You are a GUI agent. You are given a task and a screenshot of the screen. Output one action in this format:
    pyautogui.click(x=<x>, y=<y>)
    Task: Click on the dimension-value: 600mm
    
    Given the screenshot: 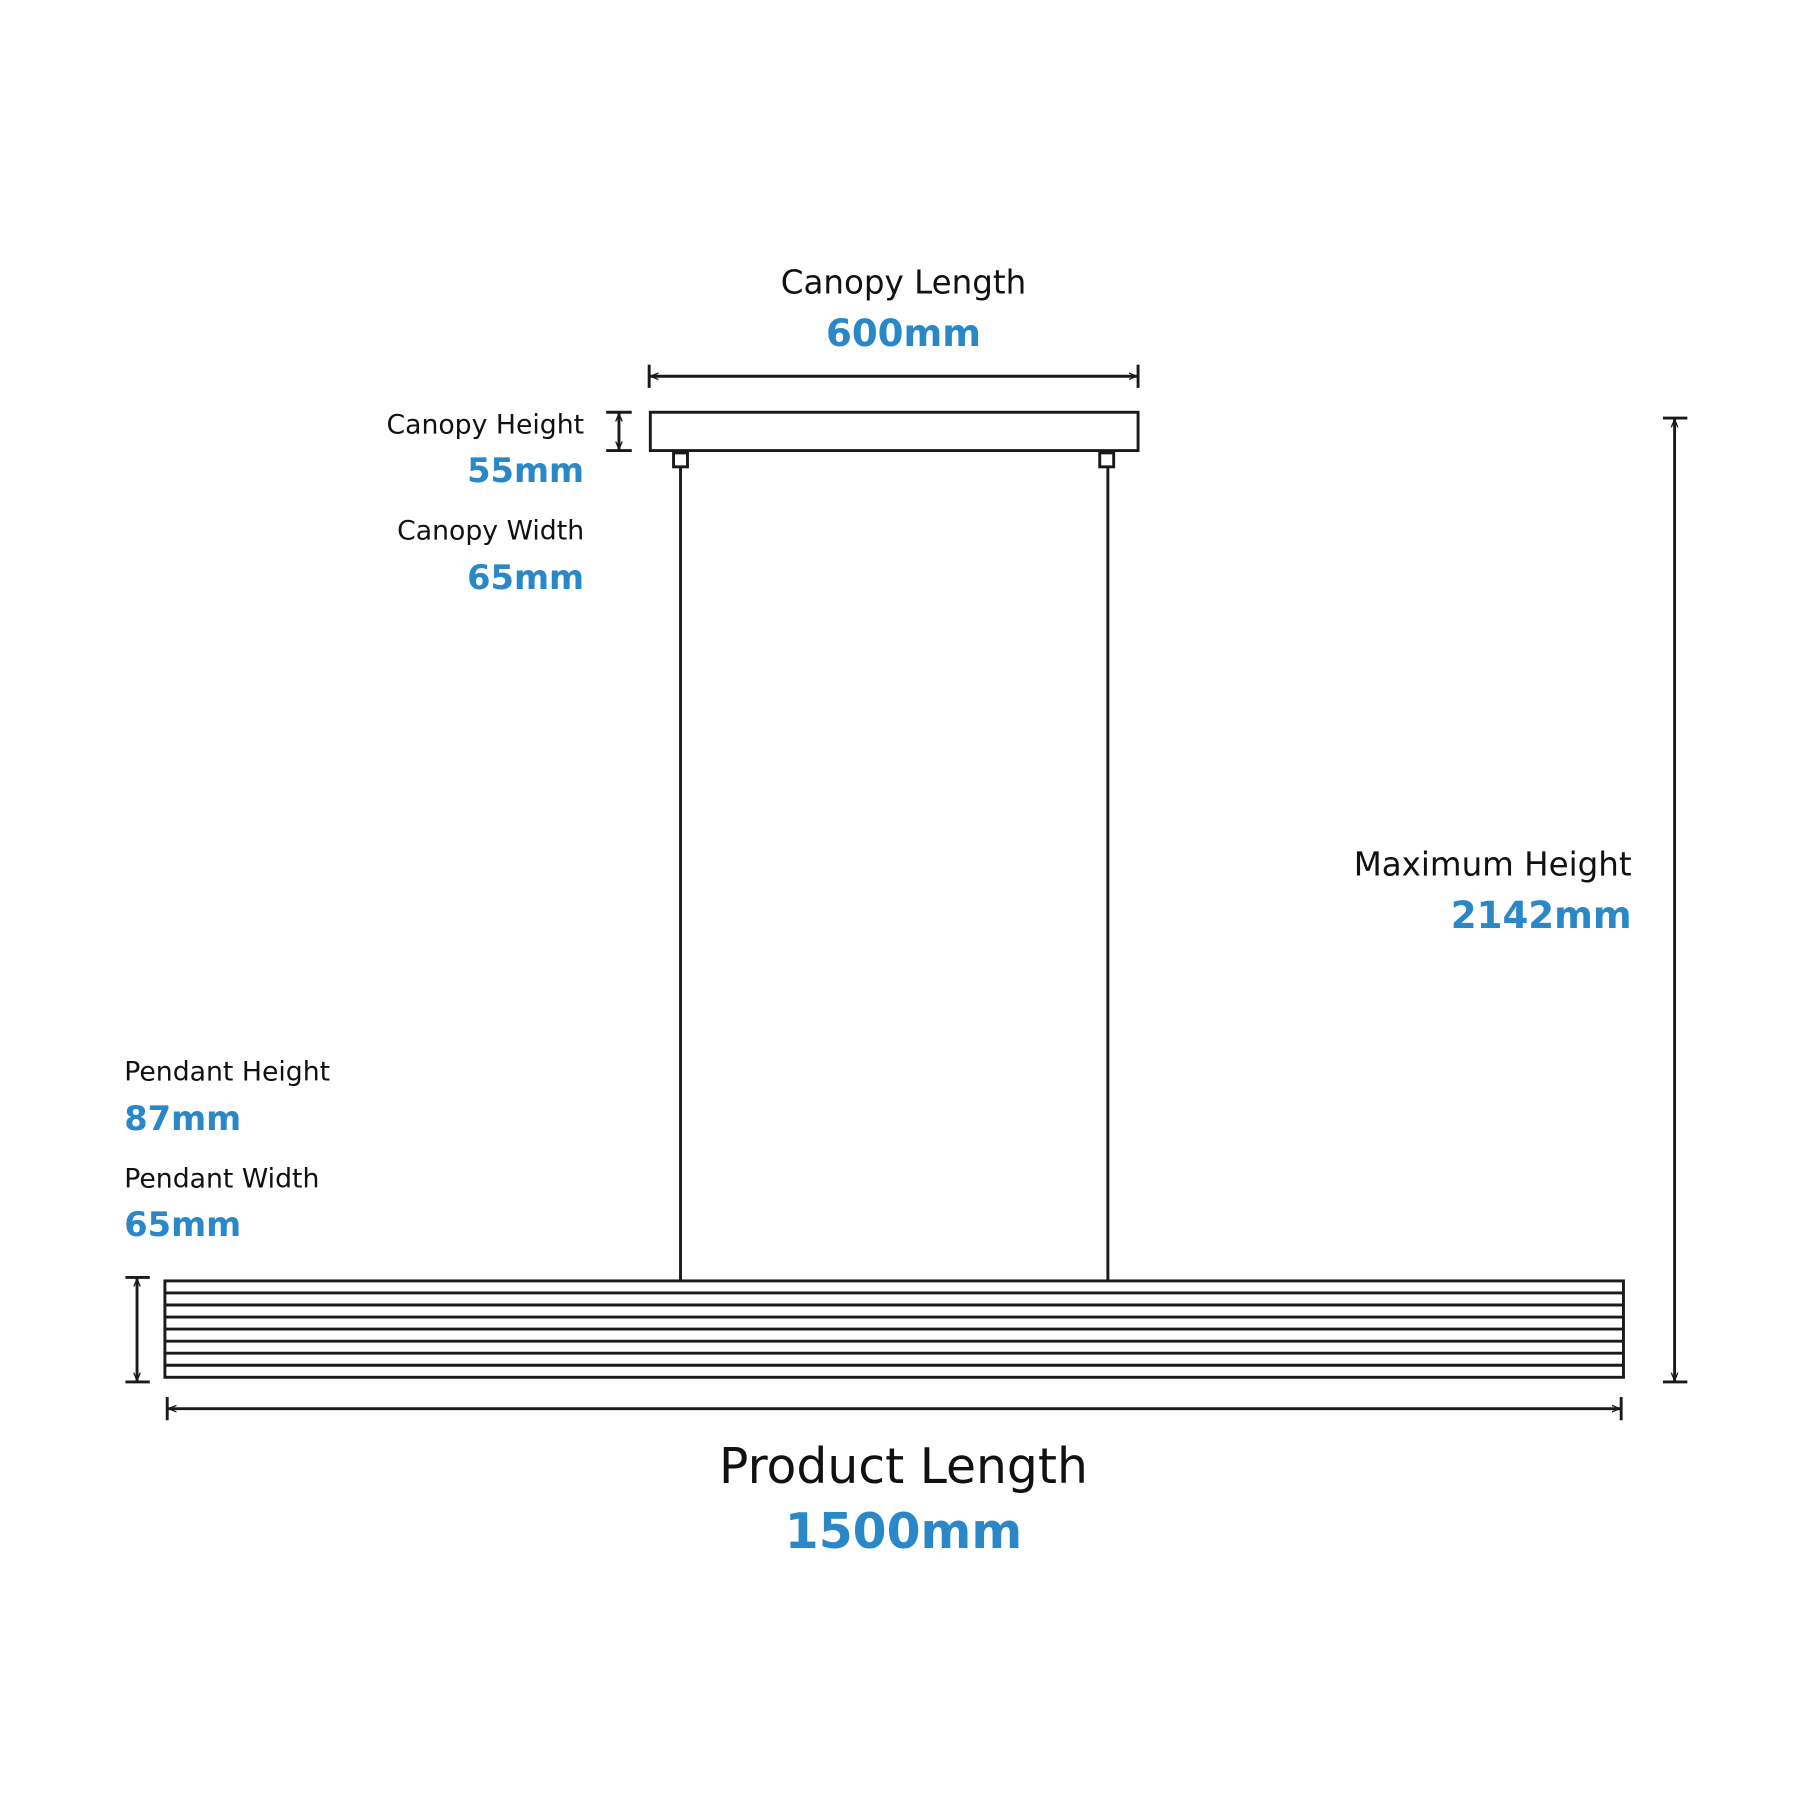 What is the action you would take?
    pyautogui.click(x=903, y=333)
    